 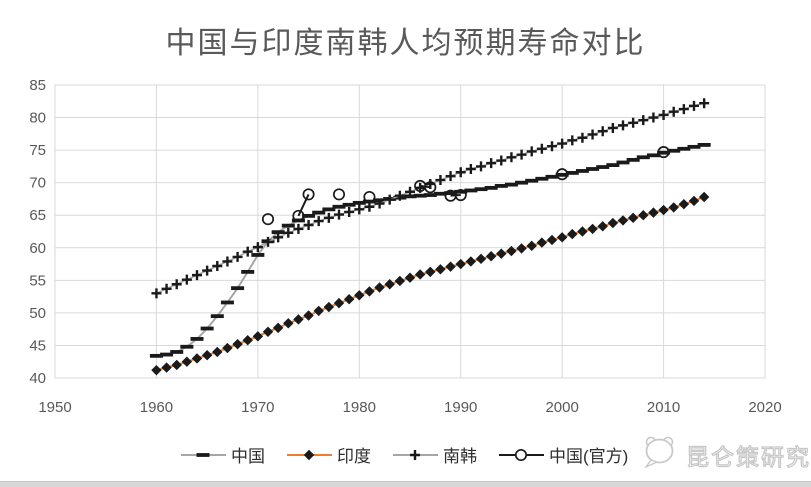 What do you see at coordinates (561, 407) in the screenshot?
I see `x-tick-label: 2000` at bounding box center [561, 407].